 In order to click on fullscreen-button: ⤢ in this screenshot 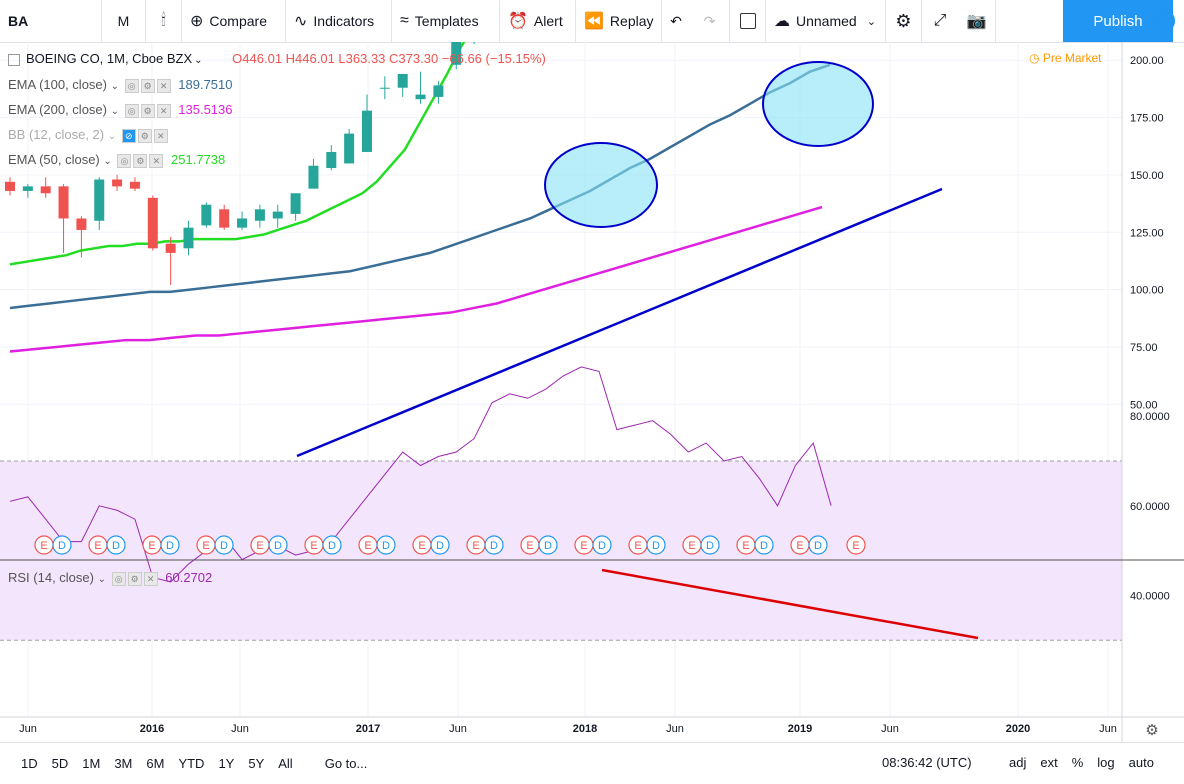, I will do `click(940, 21)`.